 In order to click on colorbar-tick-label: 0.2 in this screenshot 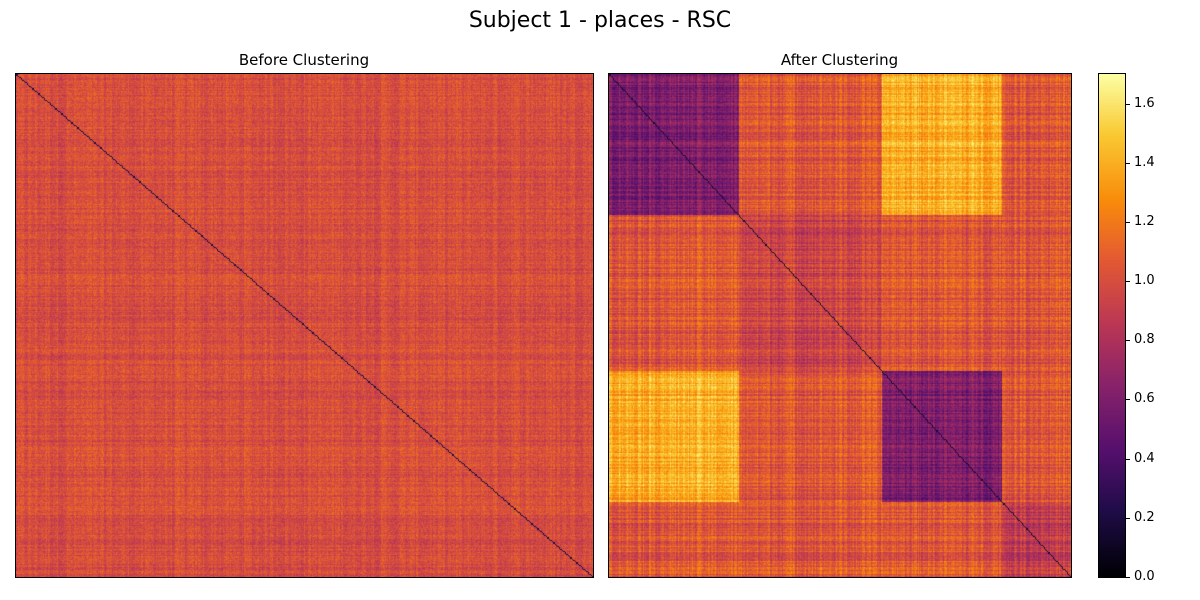, I will do `click(1144, 517)`.